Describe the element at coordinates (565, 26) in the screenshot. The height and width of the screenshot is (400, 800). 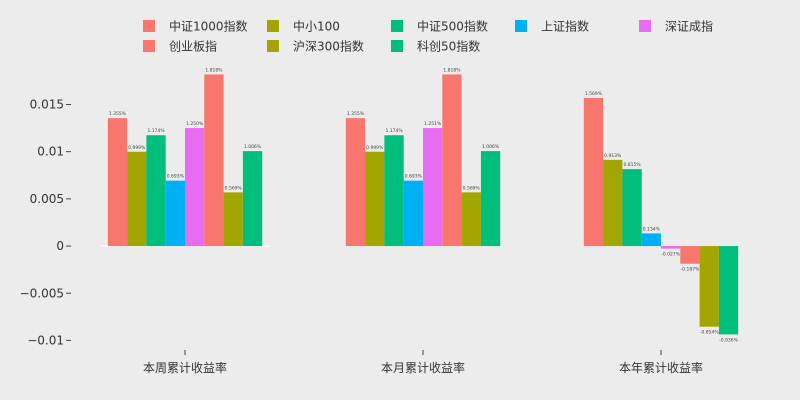
I see `legend-label: 上证指数` at that location.